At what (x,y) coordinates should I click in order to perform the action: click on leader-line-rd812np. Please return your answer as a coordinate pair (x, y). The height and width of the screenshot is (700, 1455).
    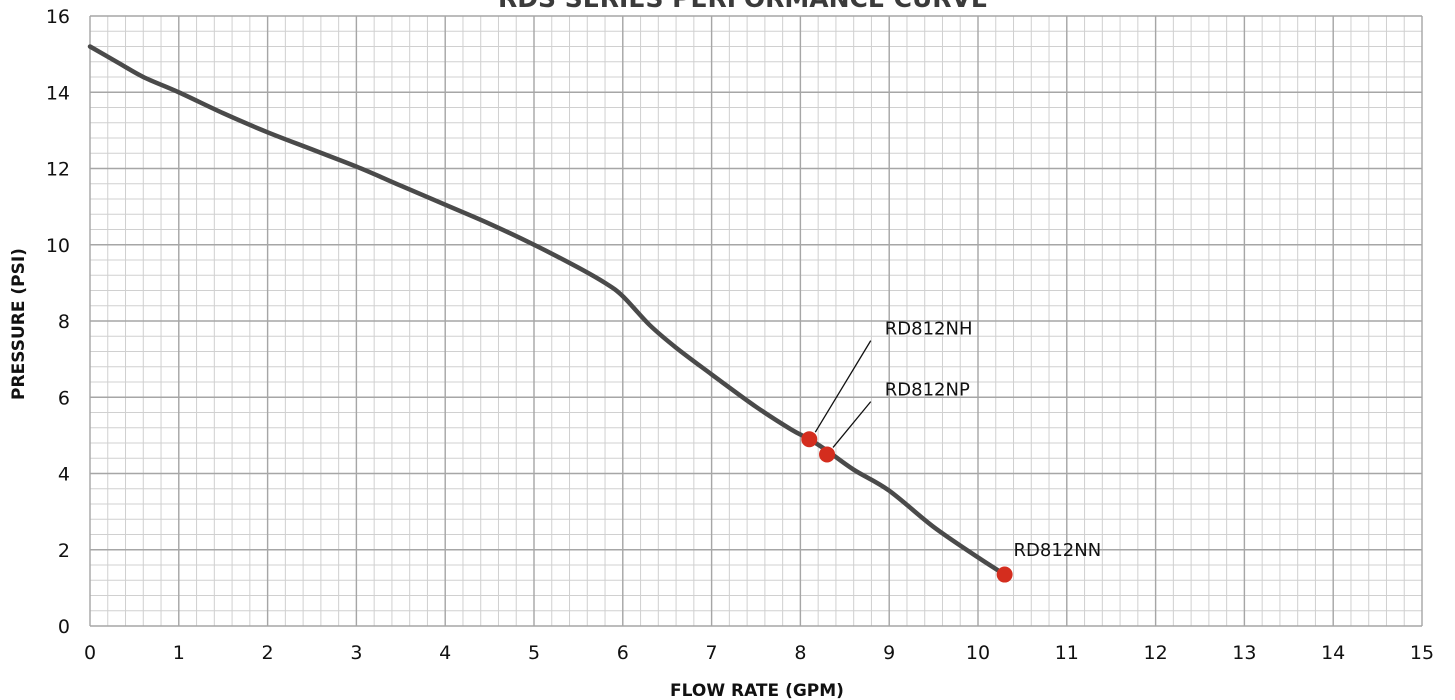
    Looking at the image, I should click on (852, 424).